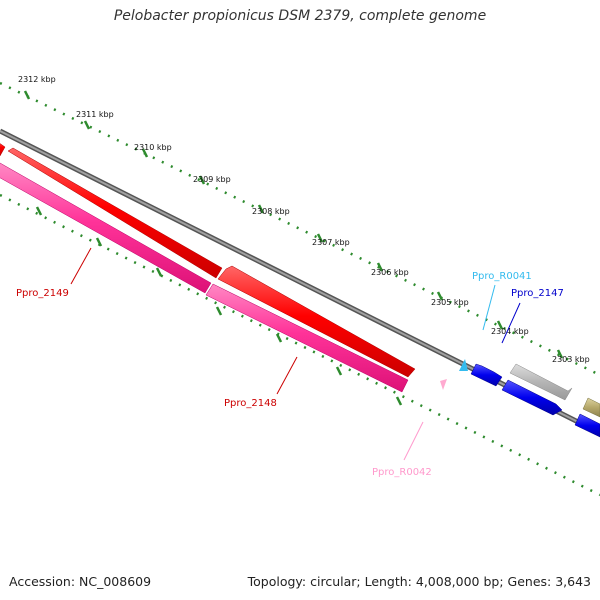 This screenshot has height=600, width=600. I want to click on scale-label: 2310 kbp, so click(153, 147).